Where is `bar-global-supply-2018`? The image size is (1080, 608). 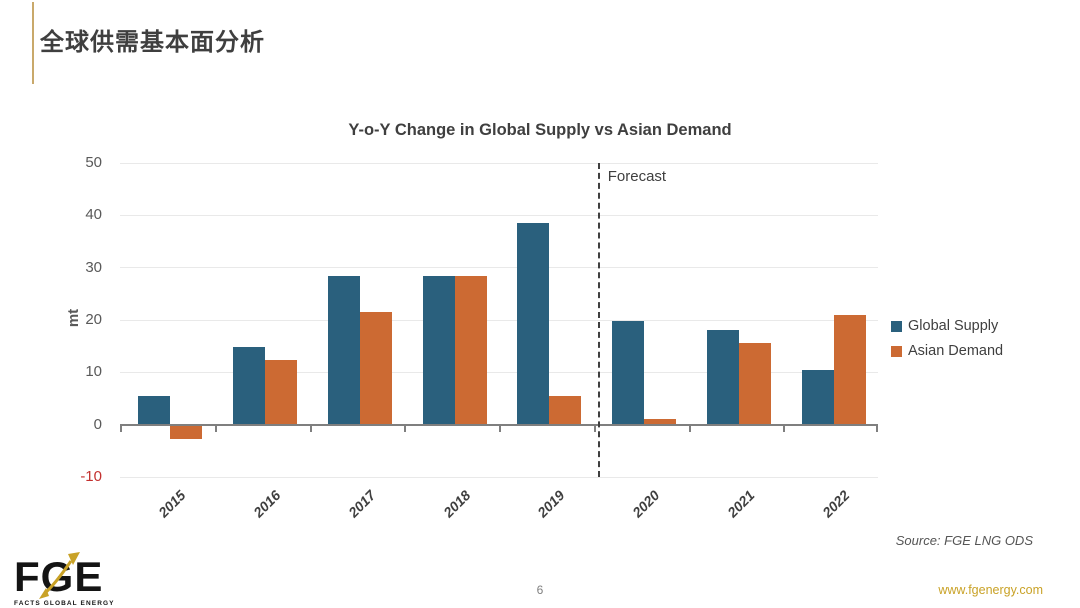 bar-global-supply-2018 is located at coordinates (438, 350).